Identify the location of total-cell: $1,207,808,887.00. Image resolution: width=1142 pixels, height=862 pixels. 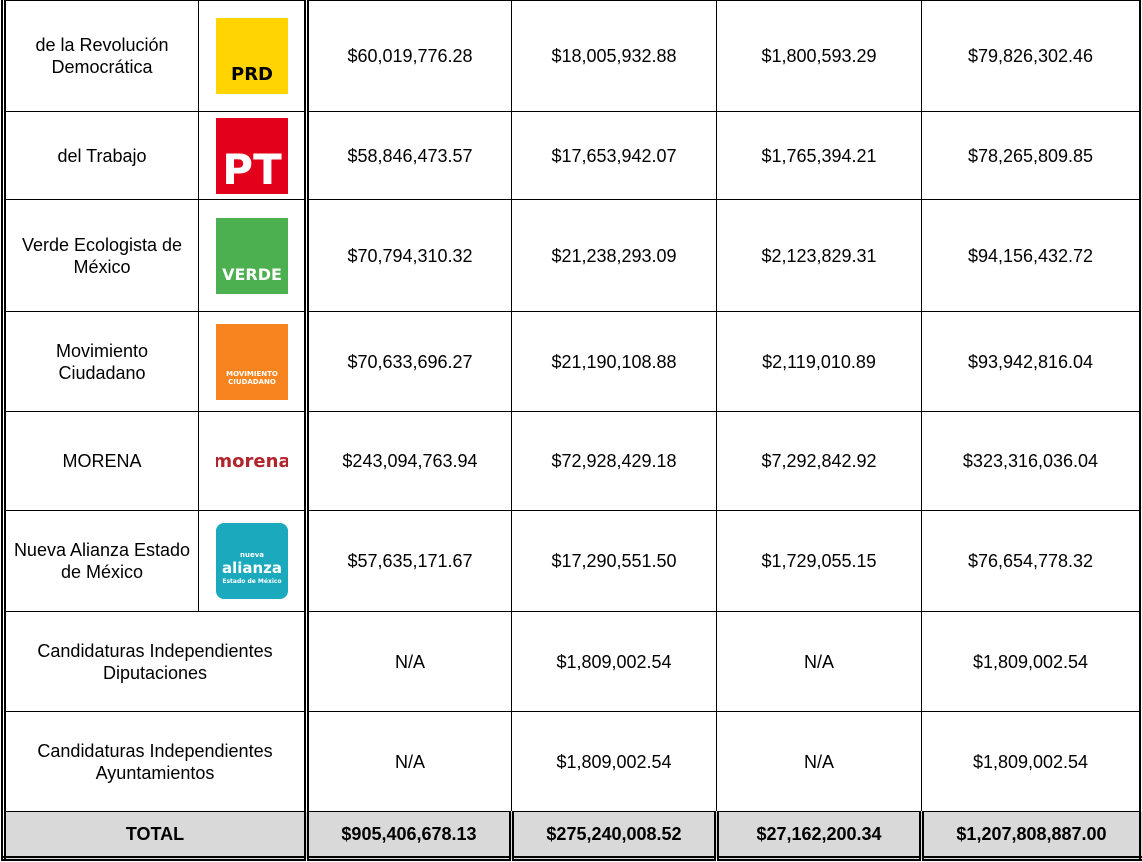
(1030, 835).